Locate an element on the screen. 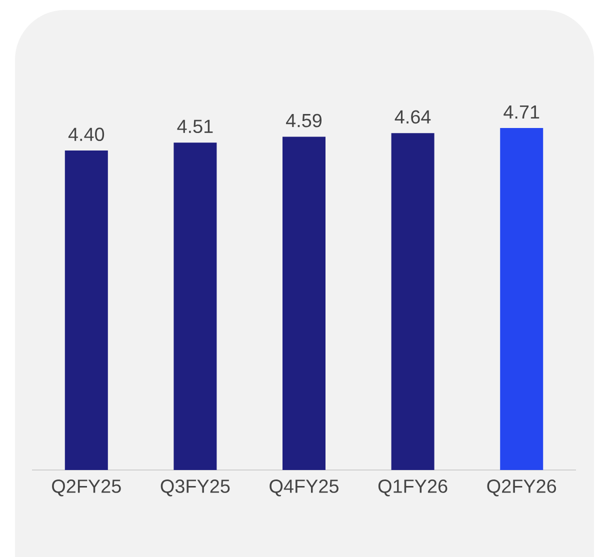 The image size is (595, 557). data-label: 4.59 is located at coordinates (304, 121).